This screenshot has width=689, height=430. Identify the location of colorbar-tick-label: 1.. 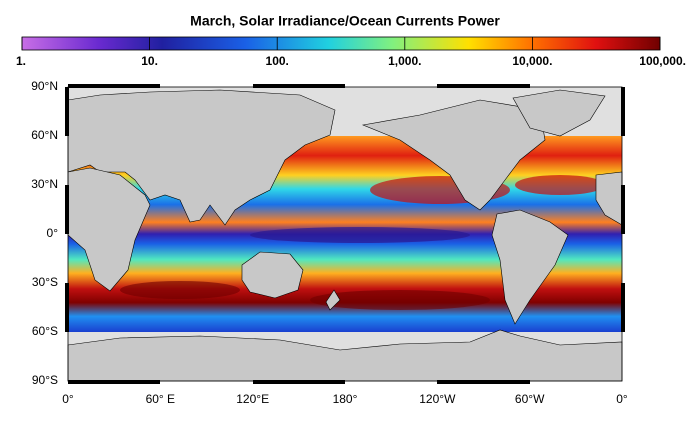
(21, 61).